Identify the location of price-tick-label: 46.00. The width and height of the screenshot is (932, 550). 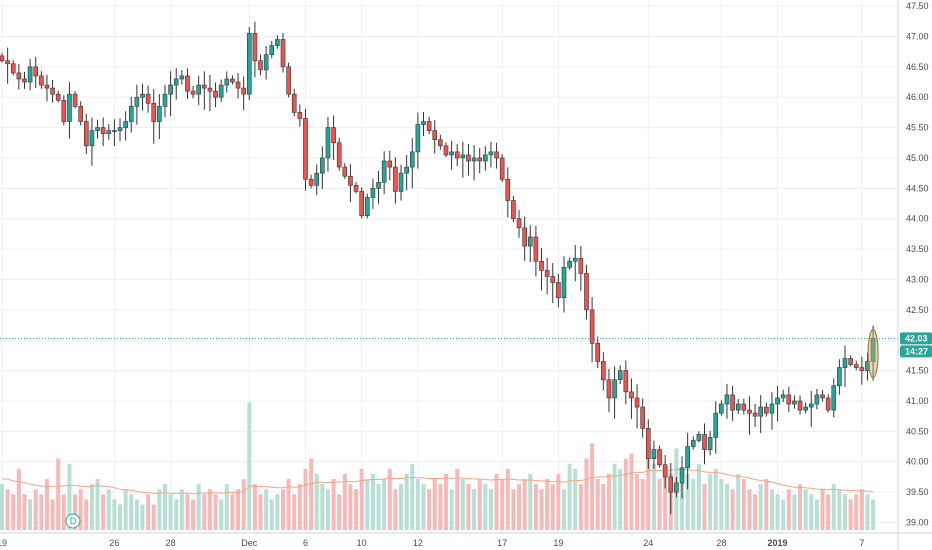
(917, 97).